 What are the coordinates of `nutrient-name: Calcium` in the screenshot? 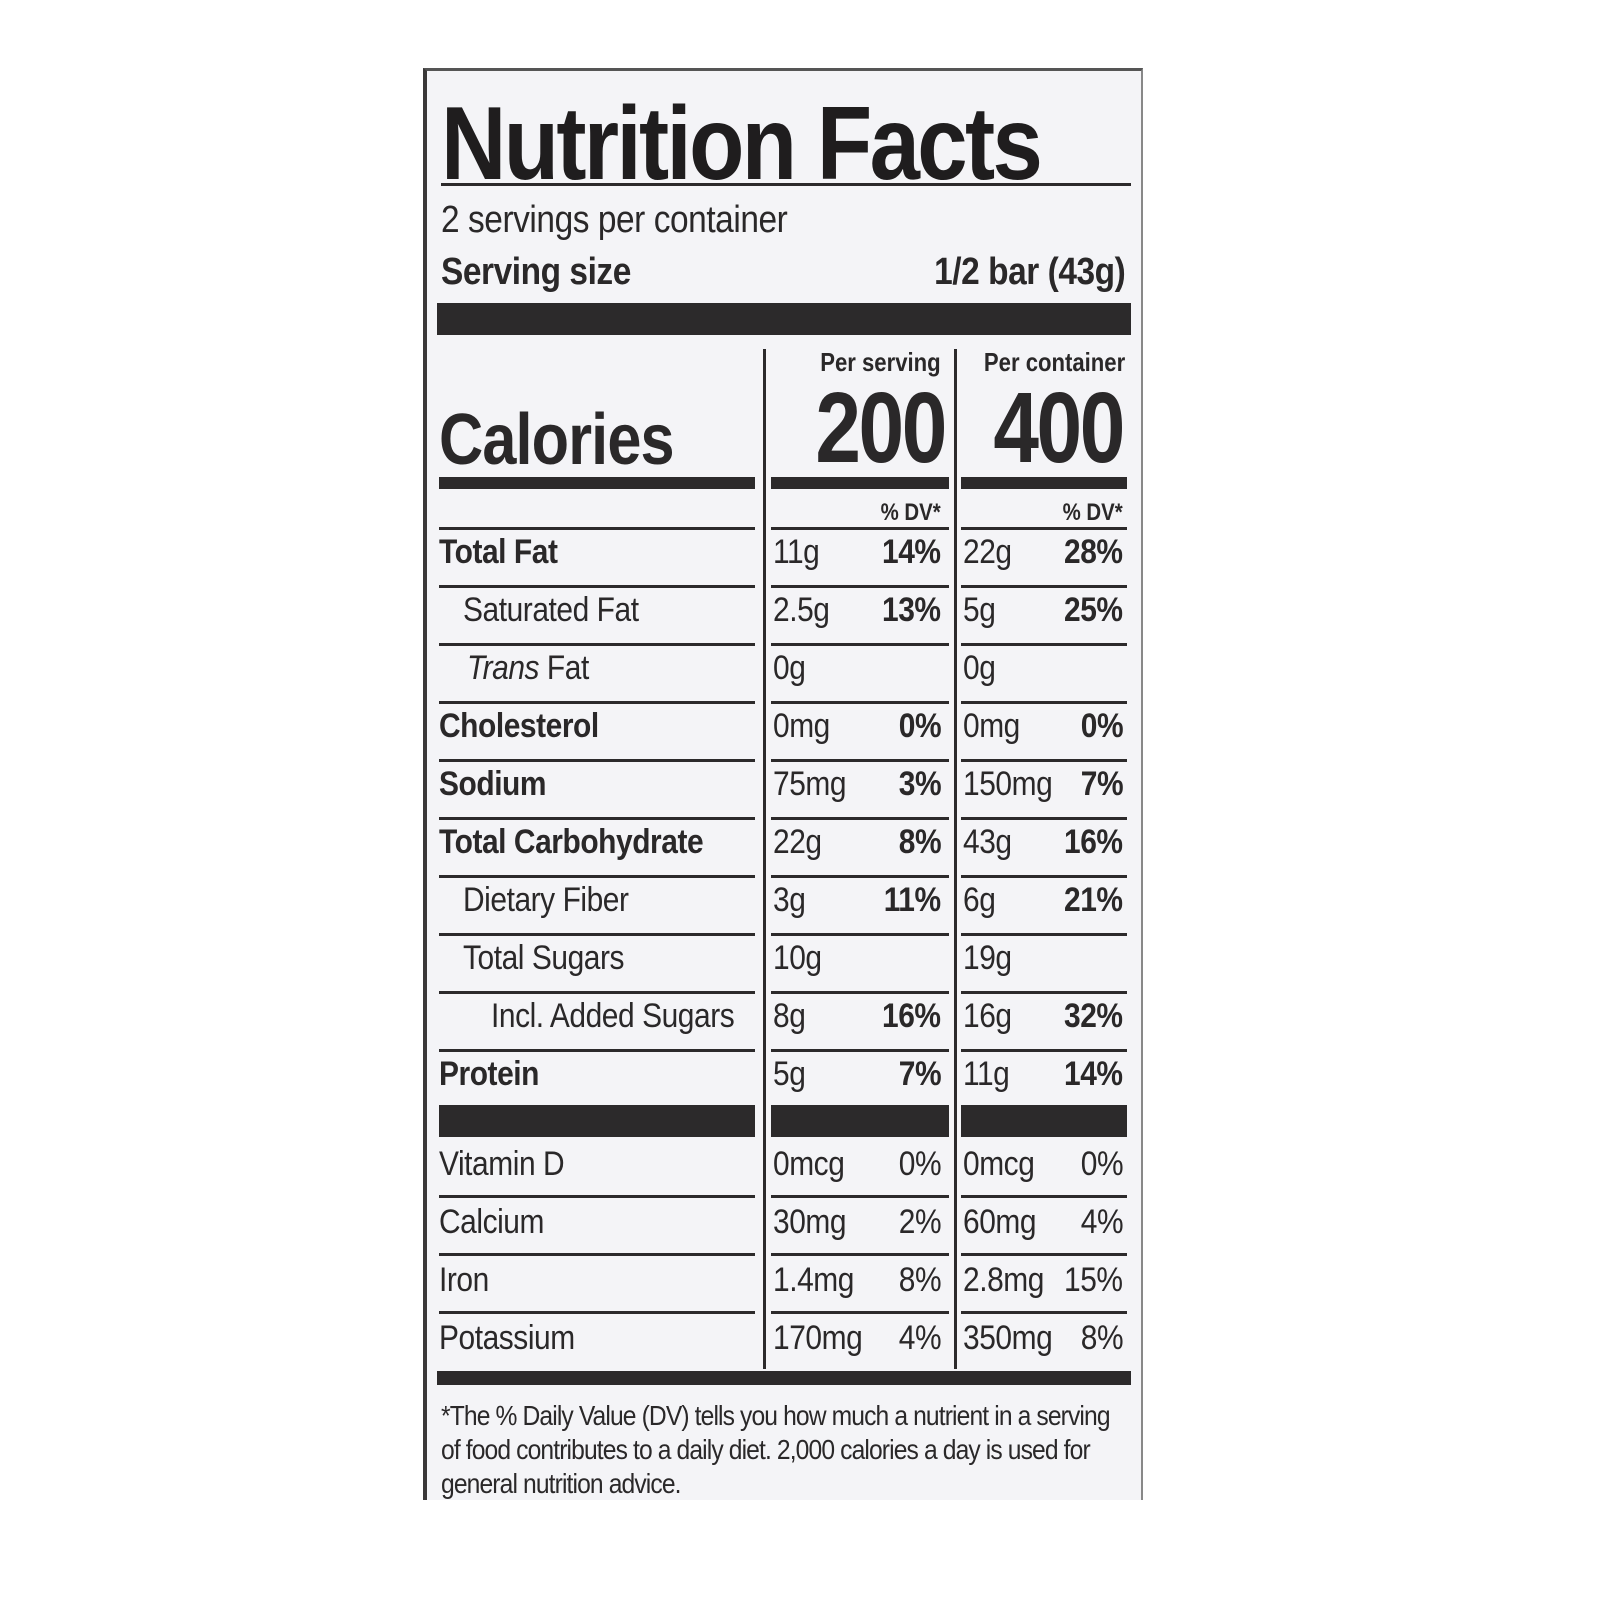 It's located at (491, 1222).